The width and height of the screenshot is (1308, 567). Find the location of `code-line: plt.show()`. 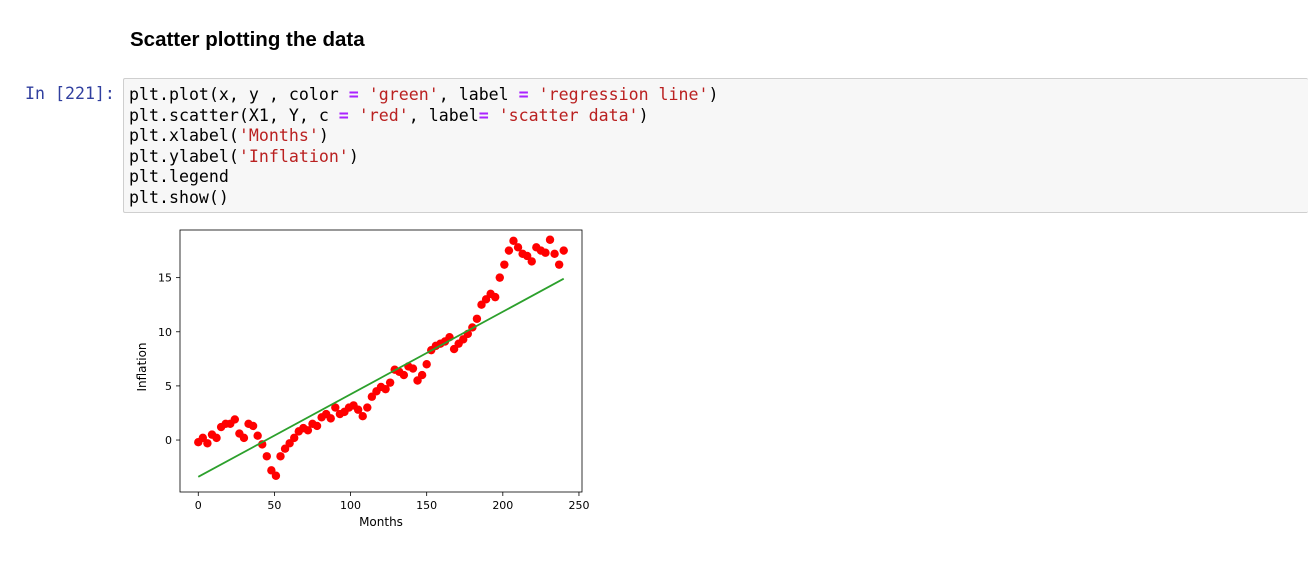

code-line: plt.show() is located at coordinates (179, 197).